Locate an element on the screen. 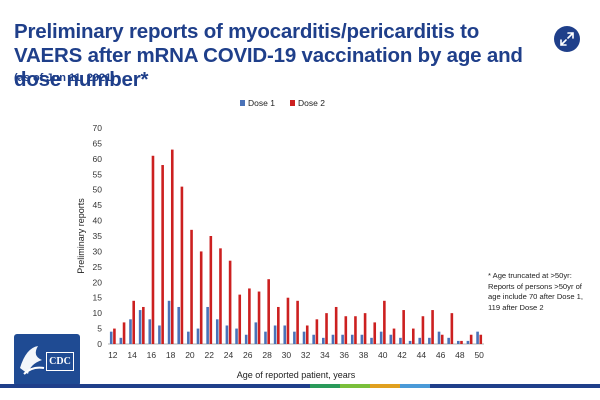 This screenshot has height=400, width=600. expand-button is located at coordinates (567, 39).